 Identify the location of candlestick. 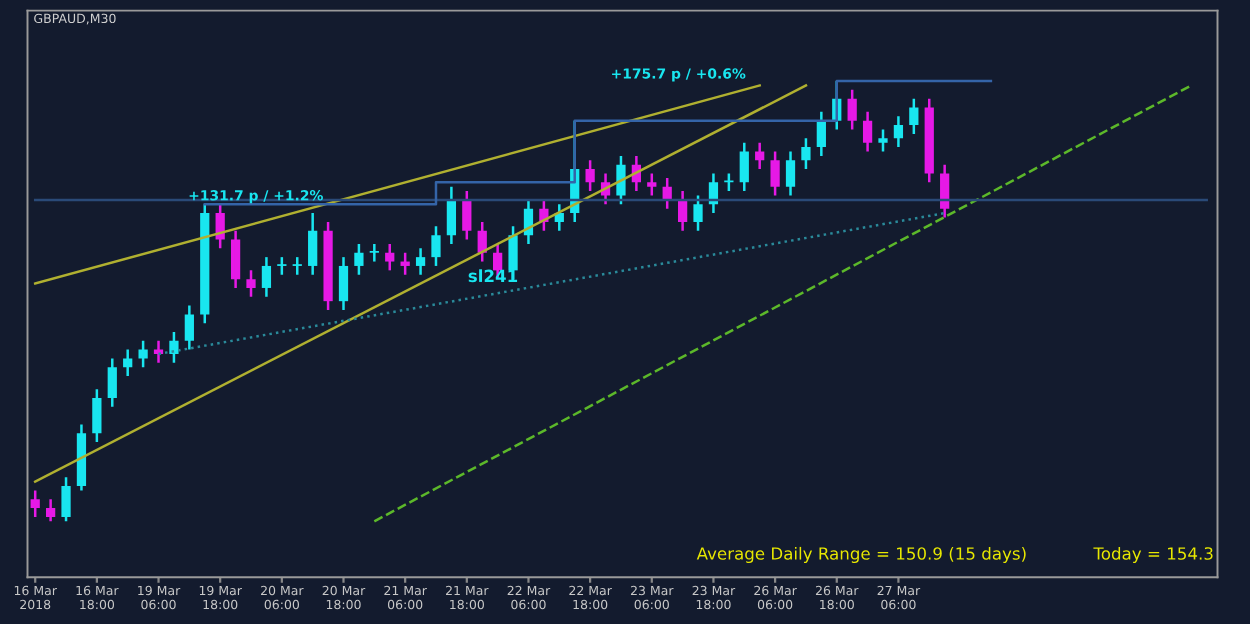
(883, 140).